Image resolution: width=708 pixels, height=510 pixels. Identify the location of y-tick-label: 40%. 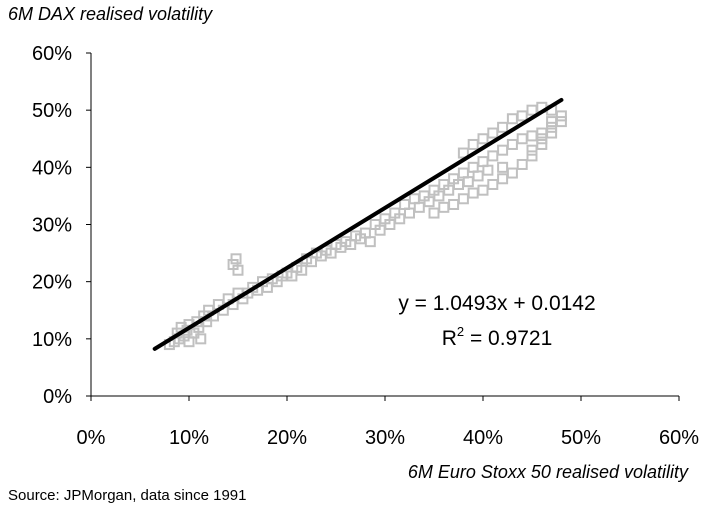
(52, 168).